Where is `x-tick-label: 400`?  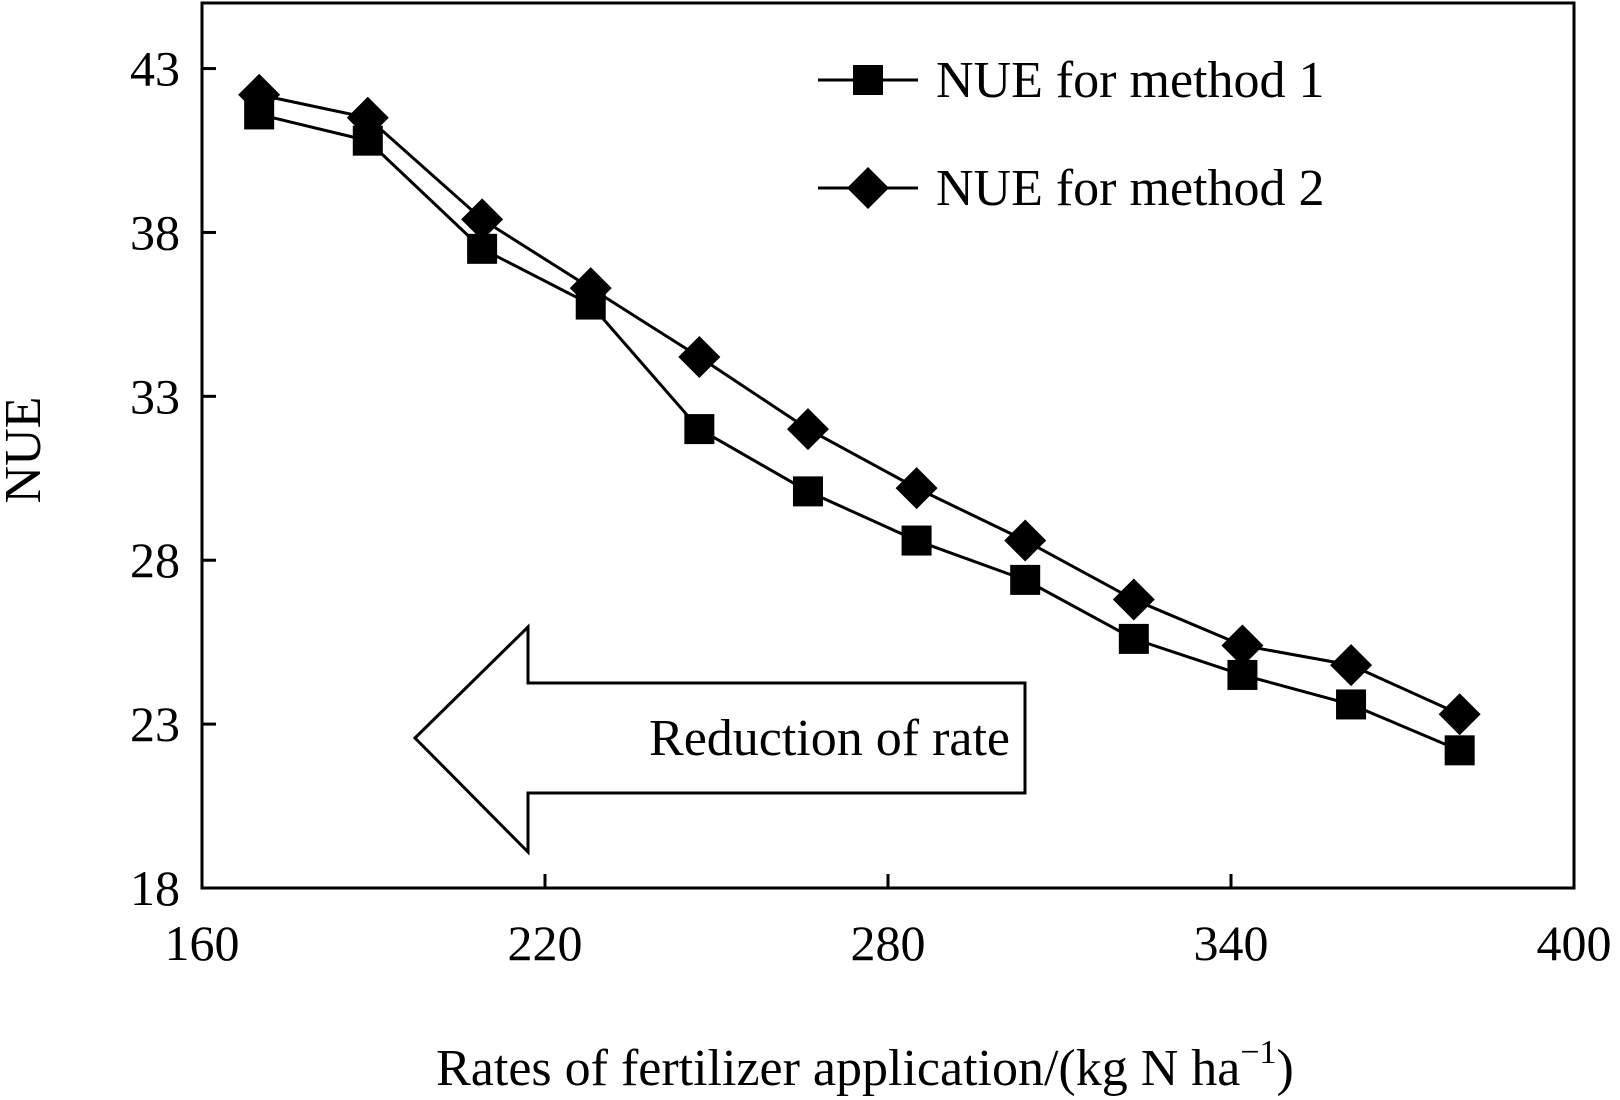 x-tick-label: 400 is located at coordinates (1574, 943).